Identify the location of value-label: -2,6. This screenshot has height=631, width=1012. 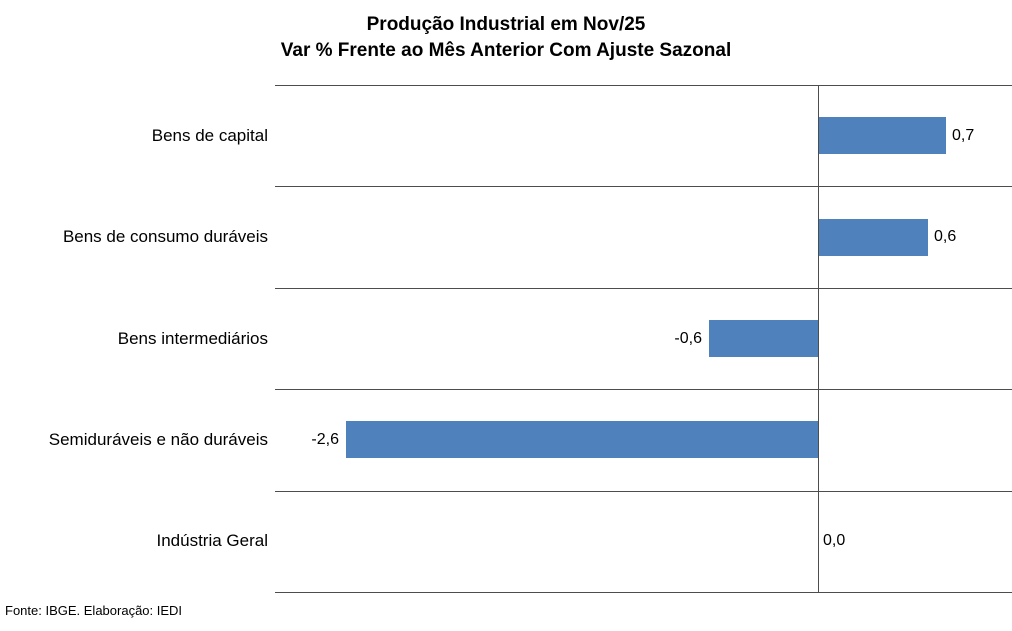
(325, 439).